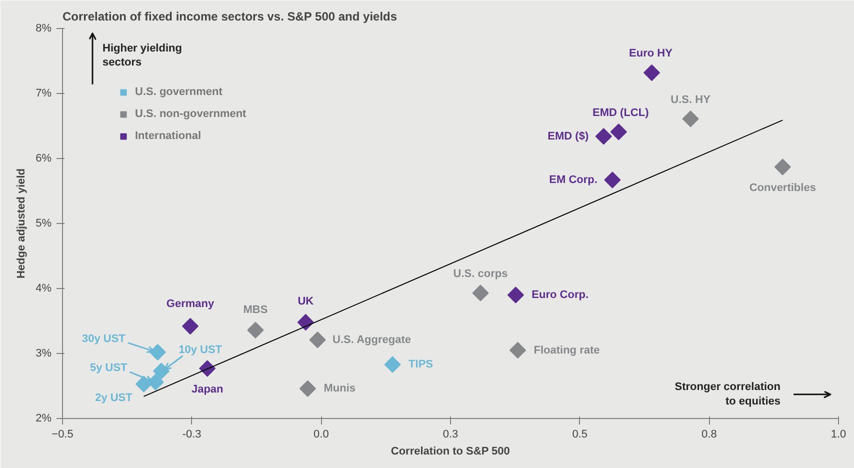 The image size is (854, 468). What do you see at coordinates (44, 224) in the screenshot?
I see `y-tick-label: 5%` at bounding box center [44, 224].